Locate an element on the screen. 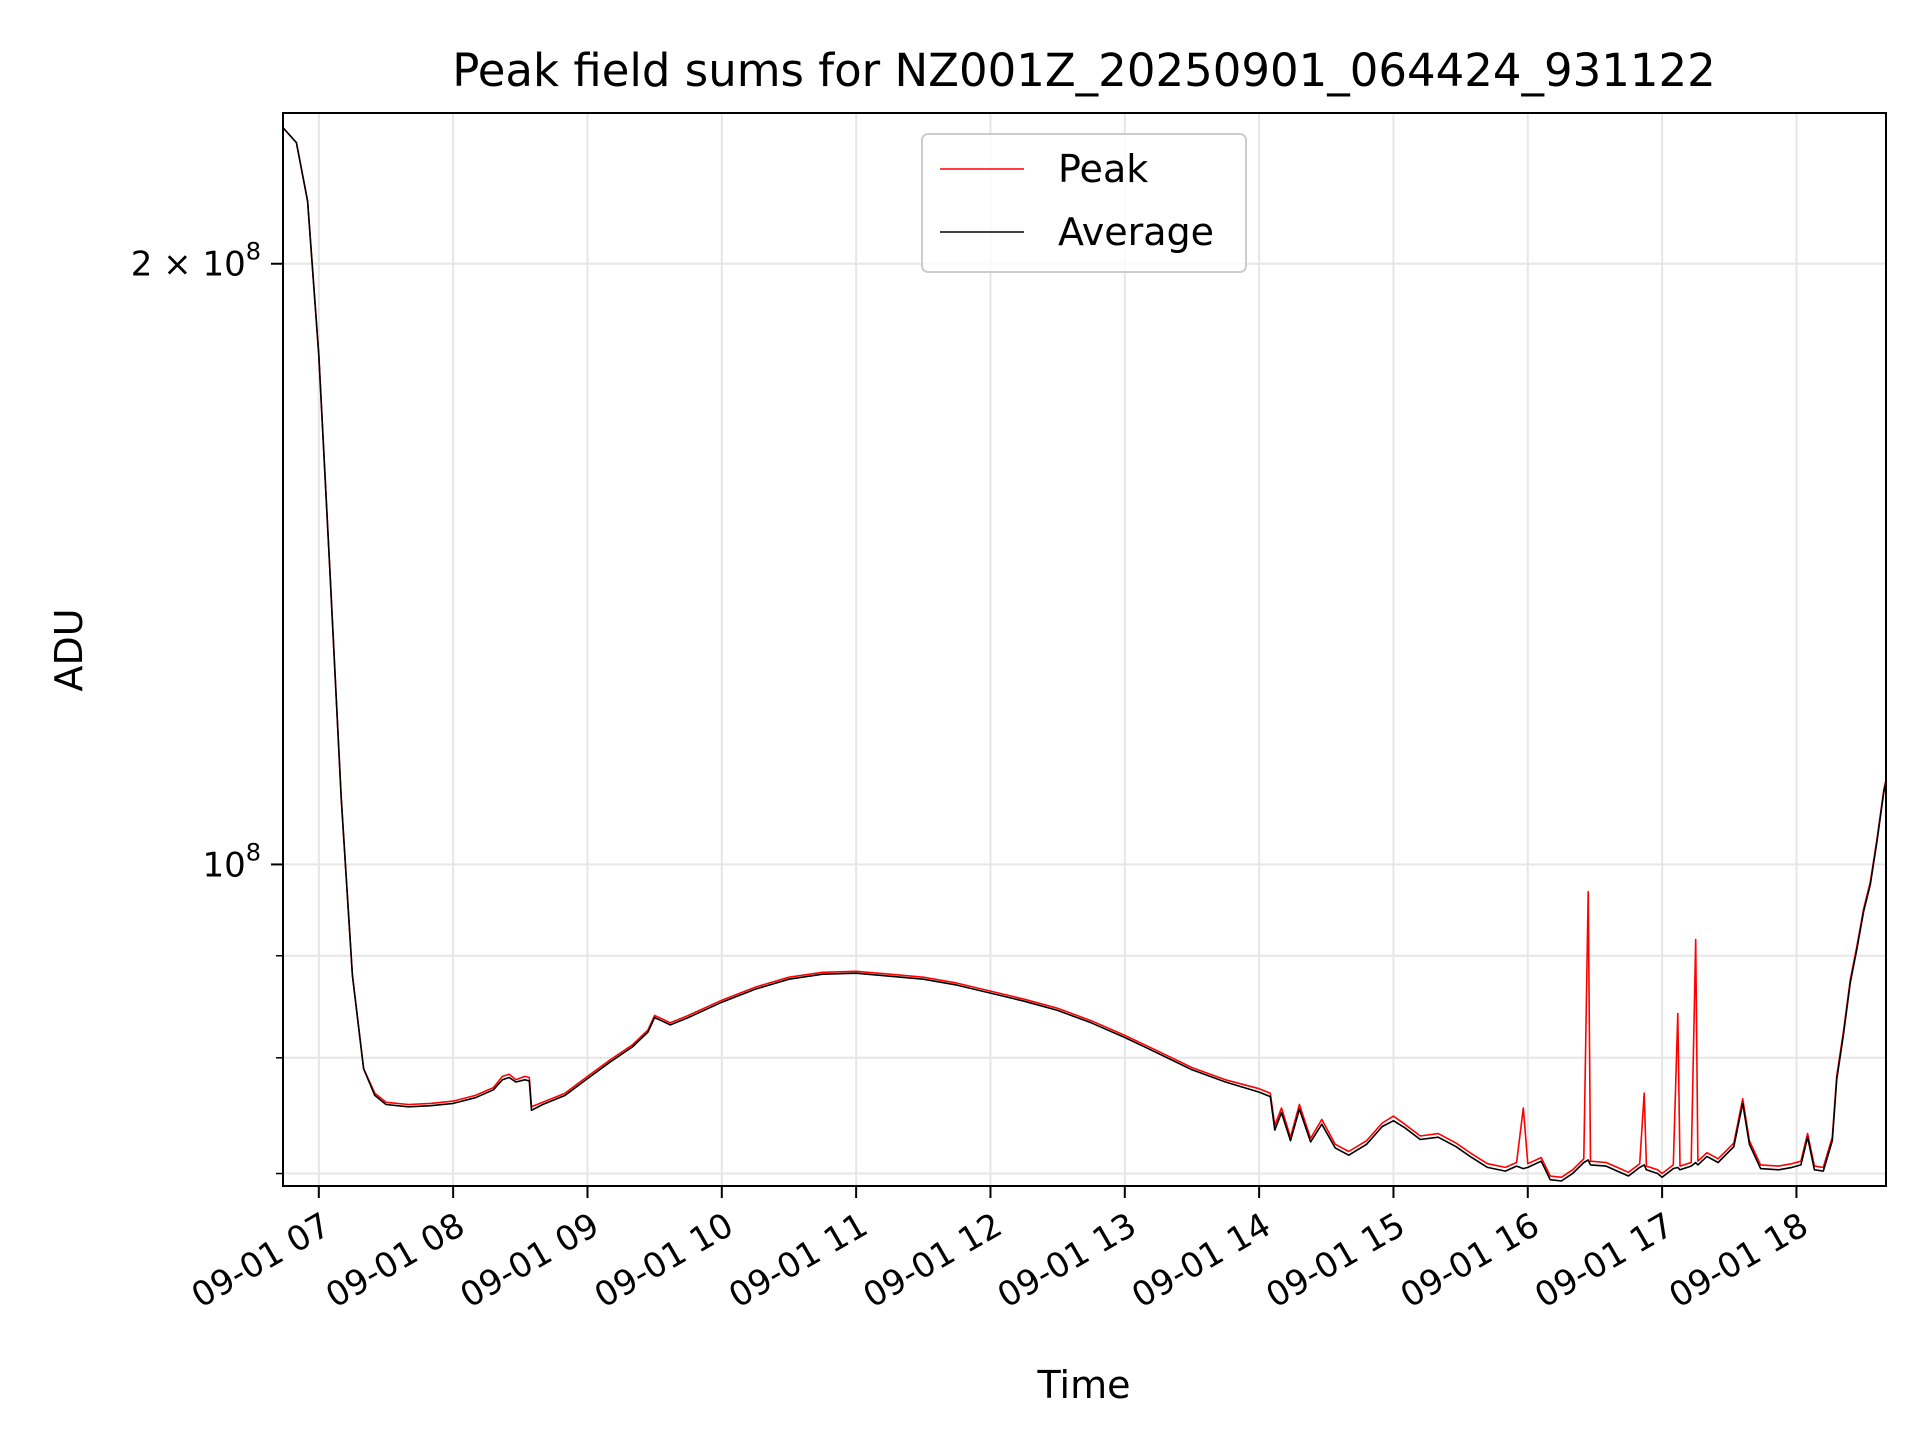  y-axis: 108 2 × 108 is located at coordinates (207, 706).